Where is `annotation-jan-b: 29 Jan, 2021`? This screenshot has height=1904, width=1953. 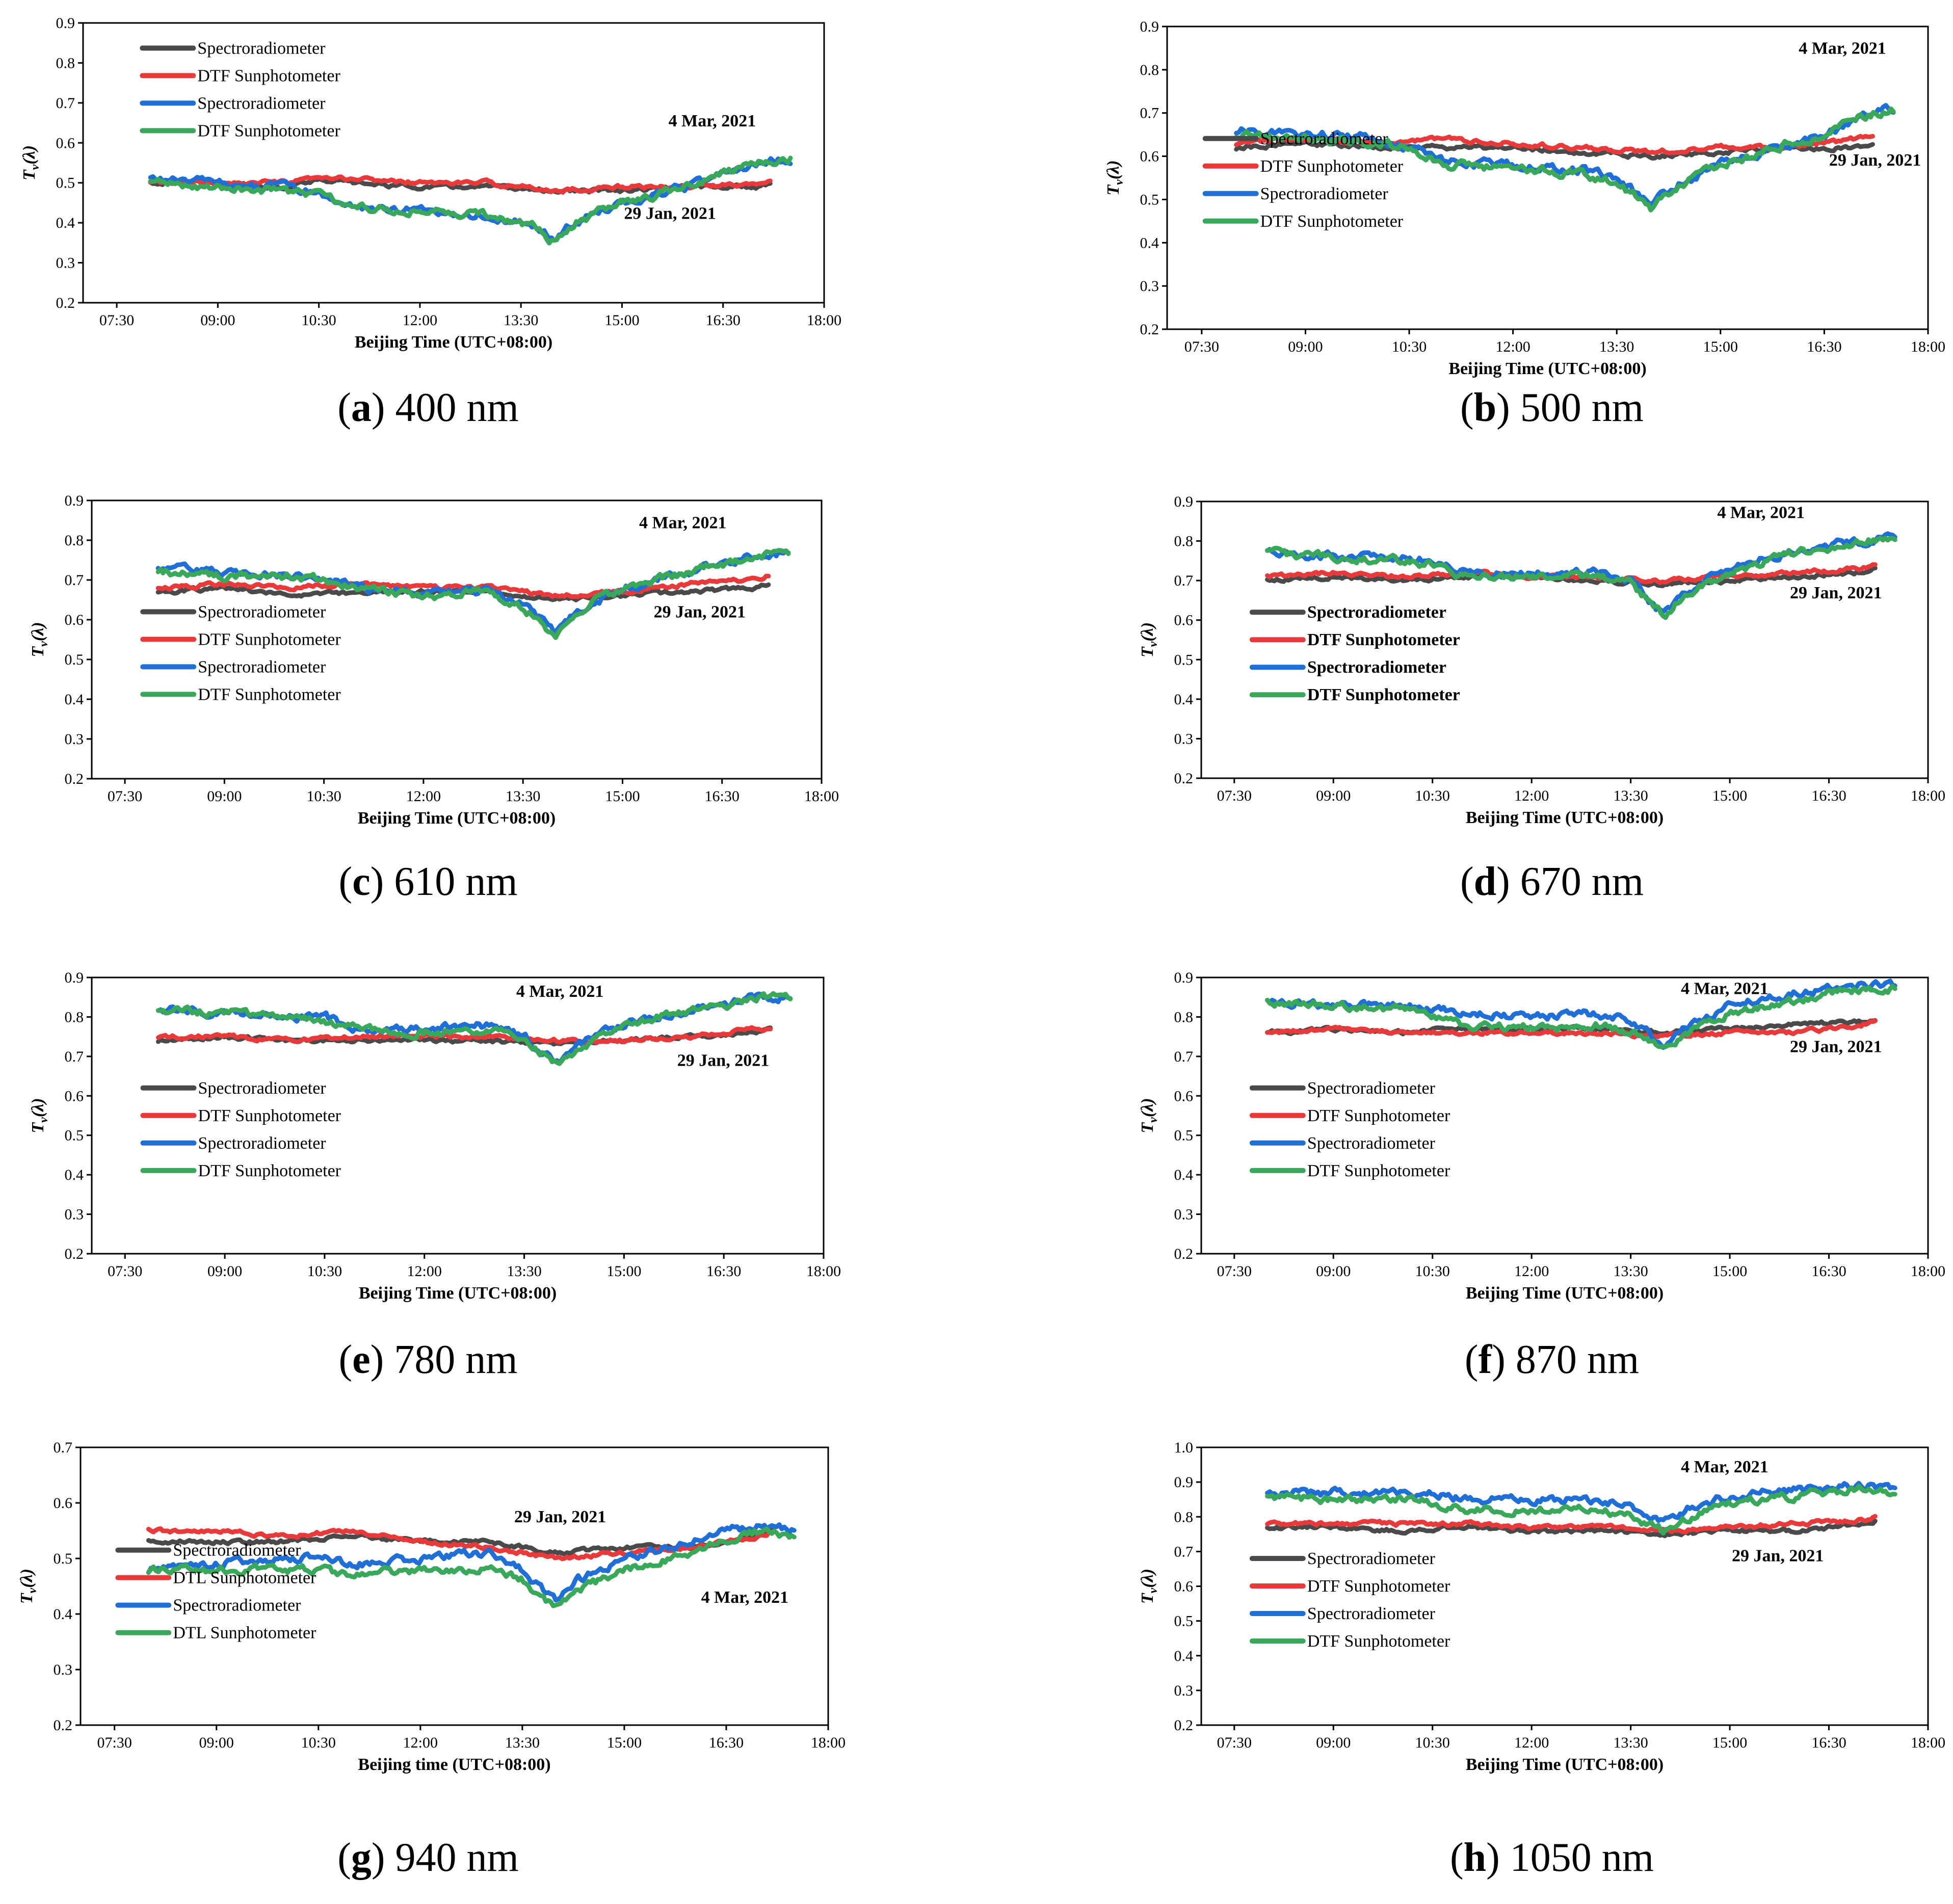 annotation-jan-b: 29 Jan, 2021 is located at coordinates (1875, 160).